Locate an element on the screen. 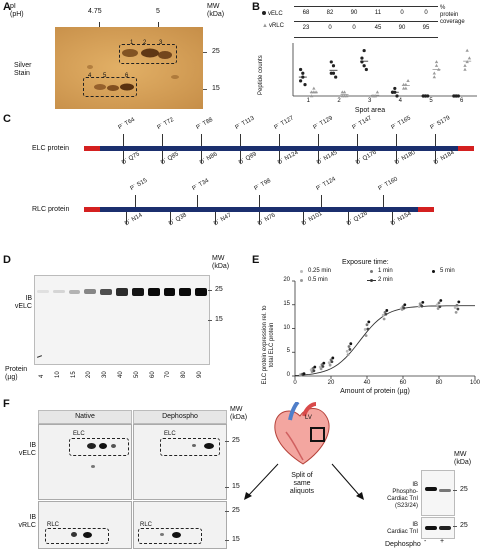  mw-tick-f-2: 15 is located at coordinates (236, 486).